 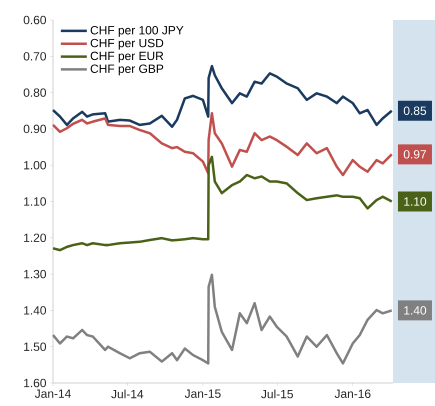 I want to click on y-tick-label: 1.20, so click(x=35, y=238).